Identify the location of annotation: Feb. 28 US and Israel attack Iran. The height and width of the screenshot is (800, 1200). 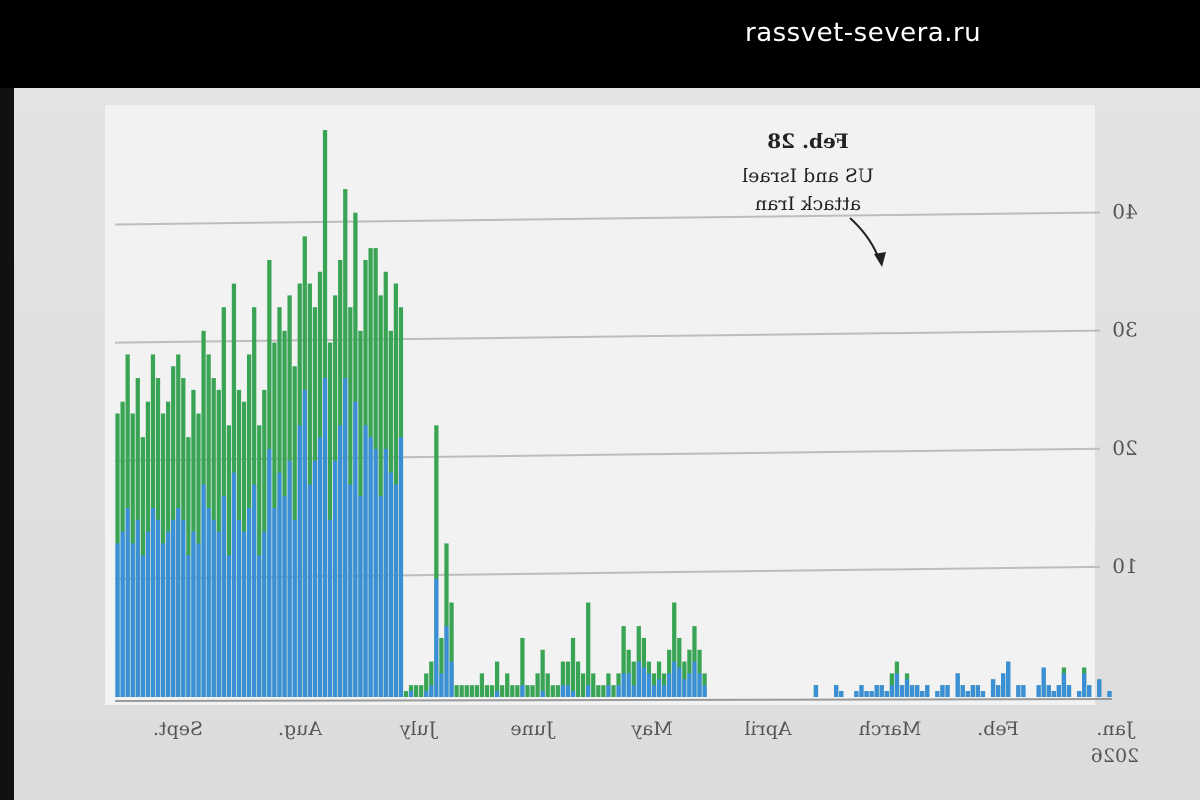
(814, 198).